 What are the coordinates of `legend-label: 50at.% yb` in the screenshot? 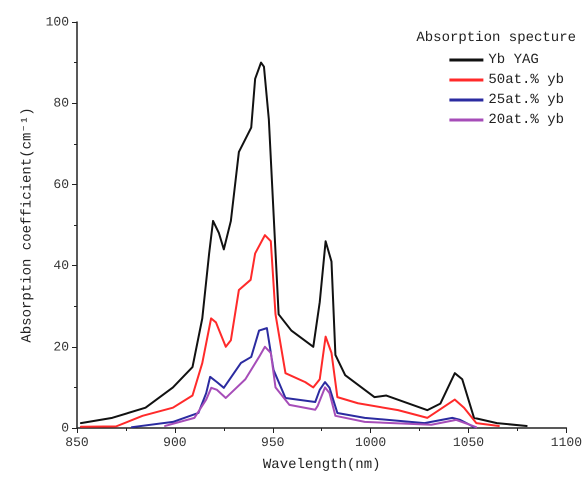 It's located at (526, 80).